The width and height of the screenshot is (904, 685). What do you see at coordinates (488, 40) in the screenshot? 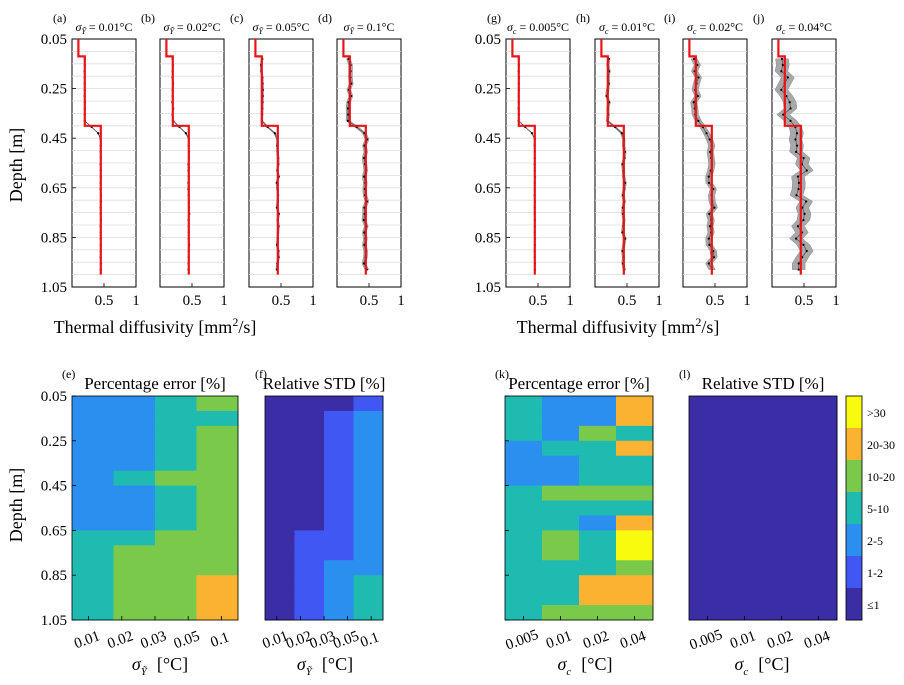
I see `ytick-label: 0.05` at bounding box center [488, 40].